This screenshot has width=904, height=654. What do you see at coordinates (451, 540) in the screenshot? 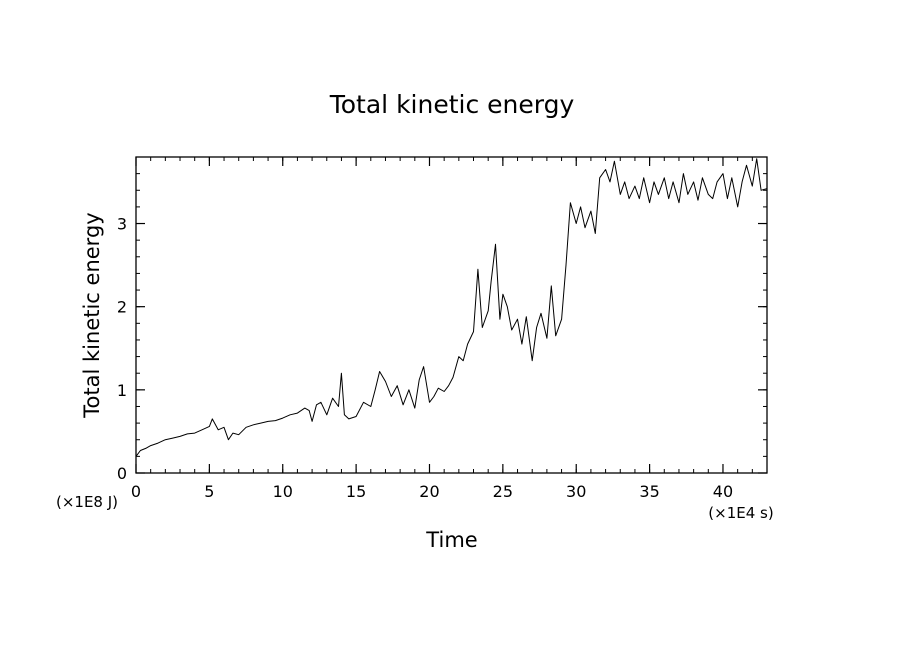
I see `x-axis-label: Time` at bounding box center [451, 540].